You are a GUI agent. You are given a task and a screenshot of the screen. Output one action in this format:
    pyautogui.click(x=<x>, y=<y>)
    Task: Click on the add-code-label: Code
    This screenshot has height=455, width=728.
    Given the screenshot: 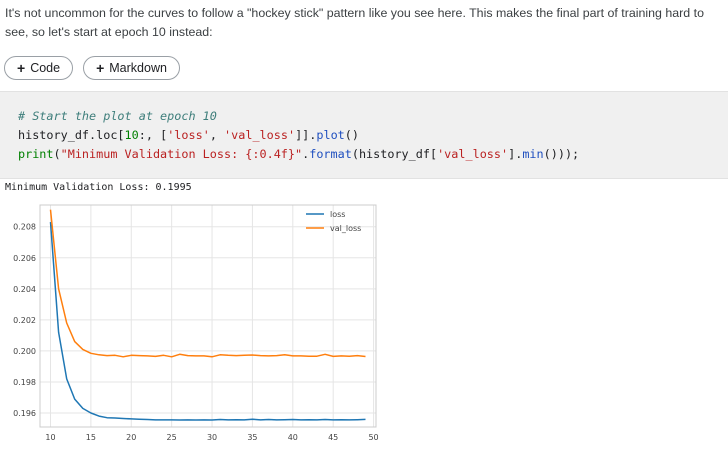 What is the action you would take?
    pyautogui.click(x=45, y=68)
    